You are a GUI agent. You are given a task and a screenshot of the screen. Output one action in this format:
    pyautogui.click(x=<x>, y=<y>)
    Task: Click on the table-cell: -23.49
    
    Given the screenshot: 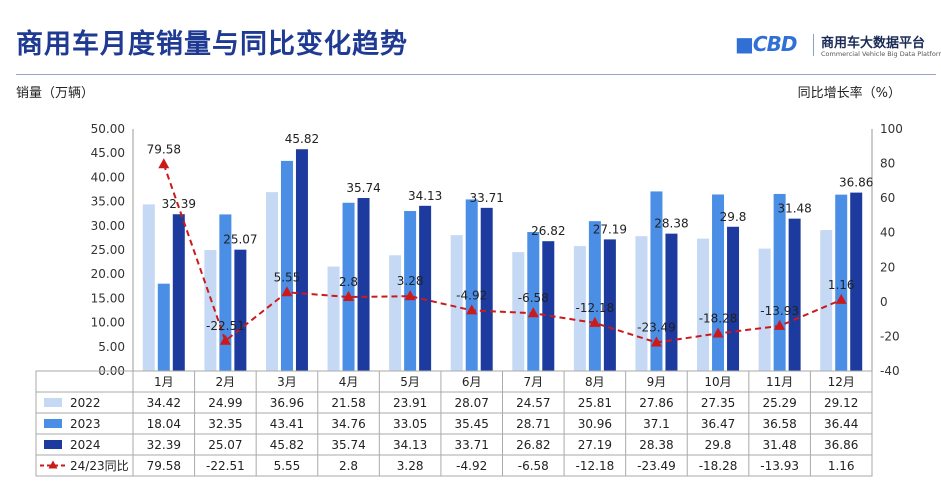 What is the action you would take?
    pyautogui.click(x=656, y=466)
    